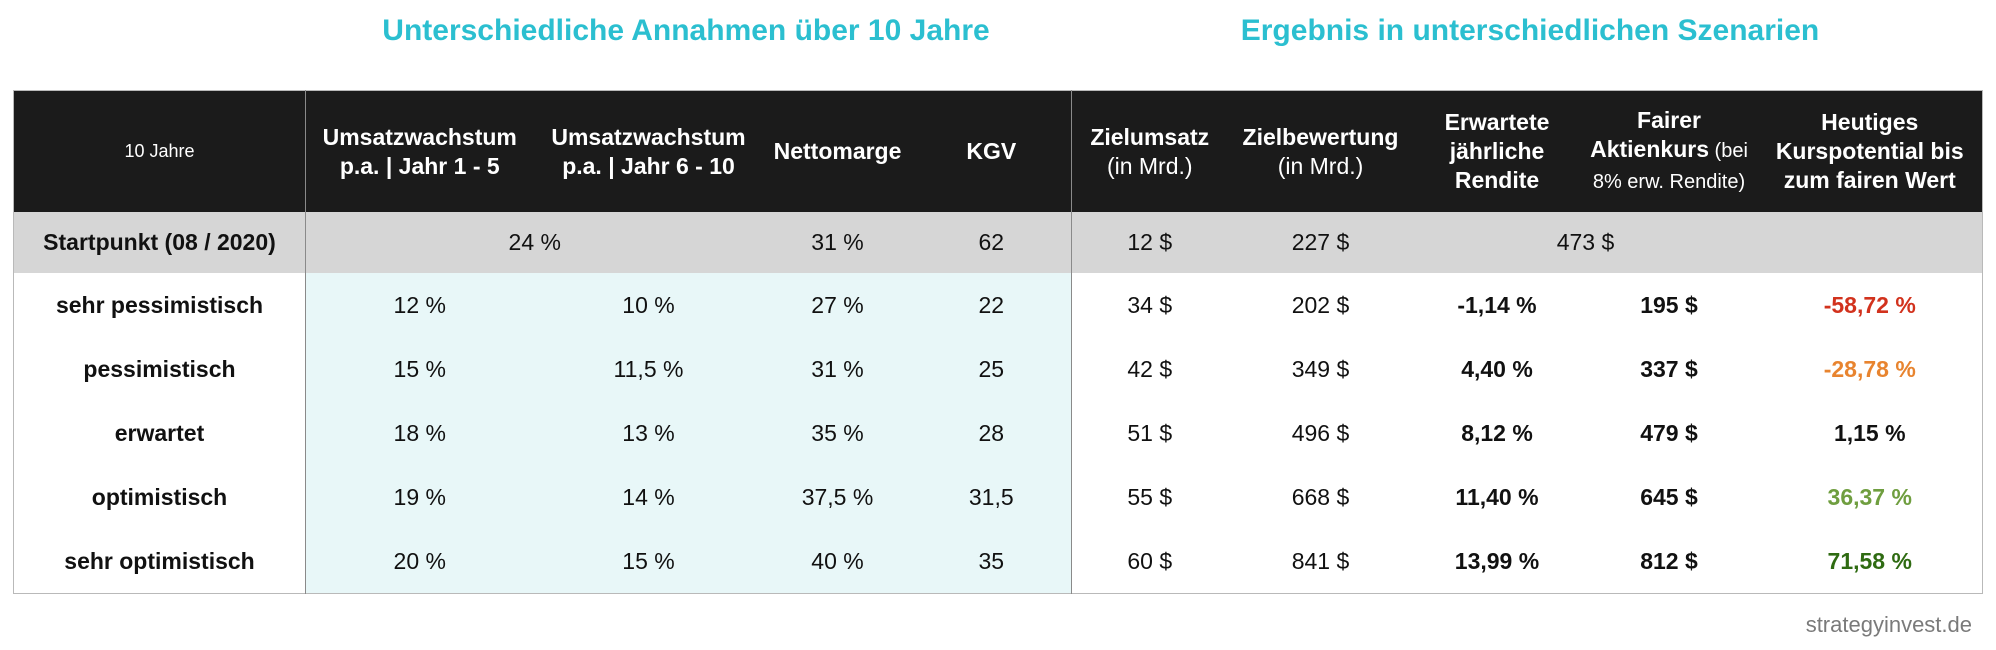 The image size is (1996, 650). I want to click on scenario-label: erwartet, so click(159, 432).